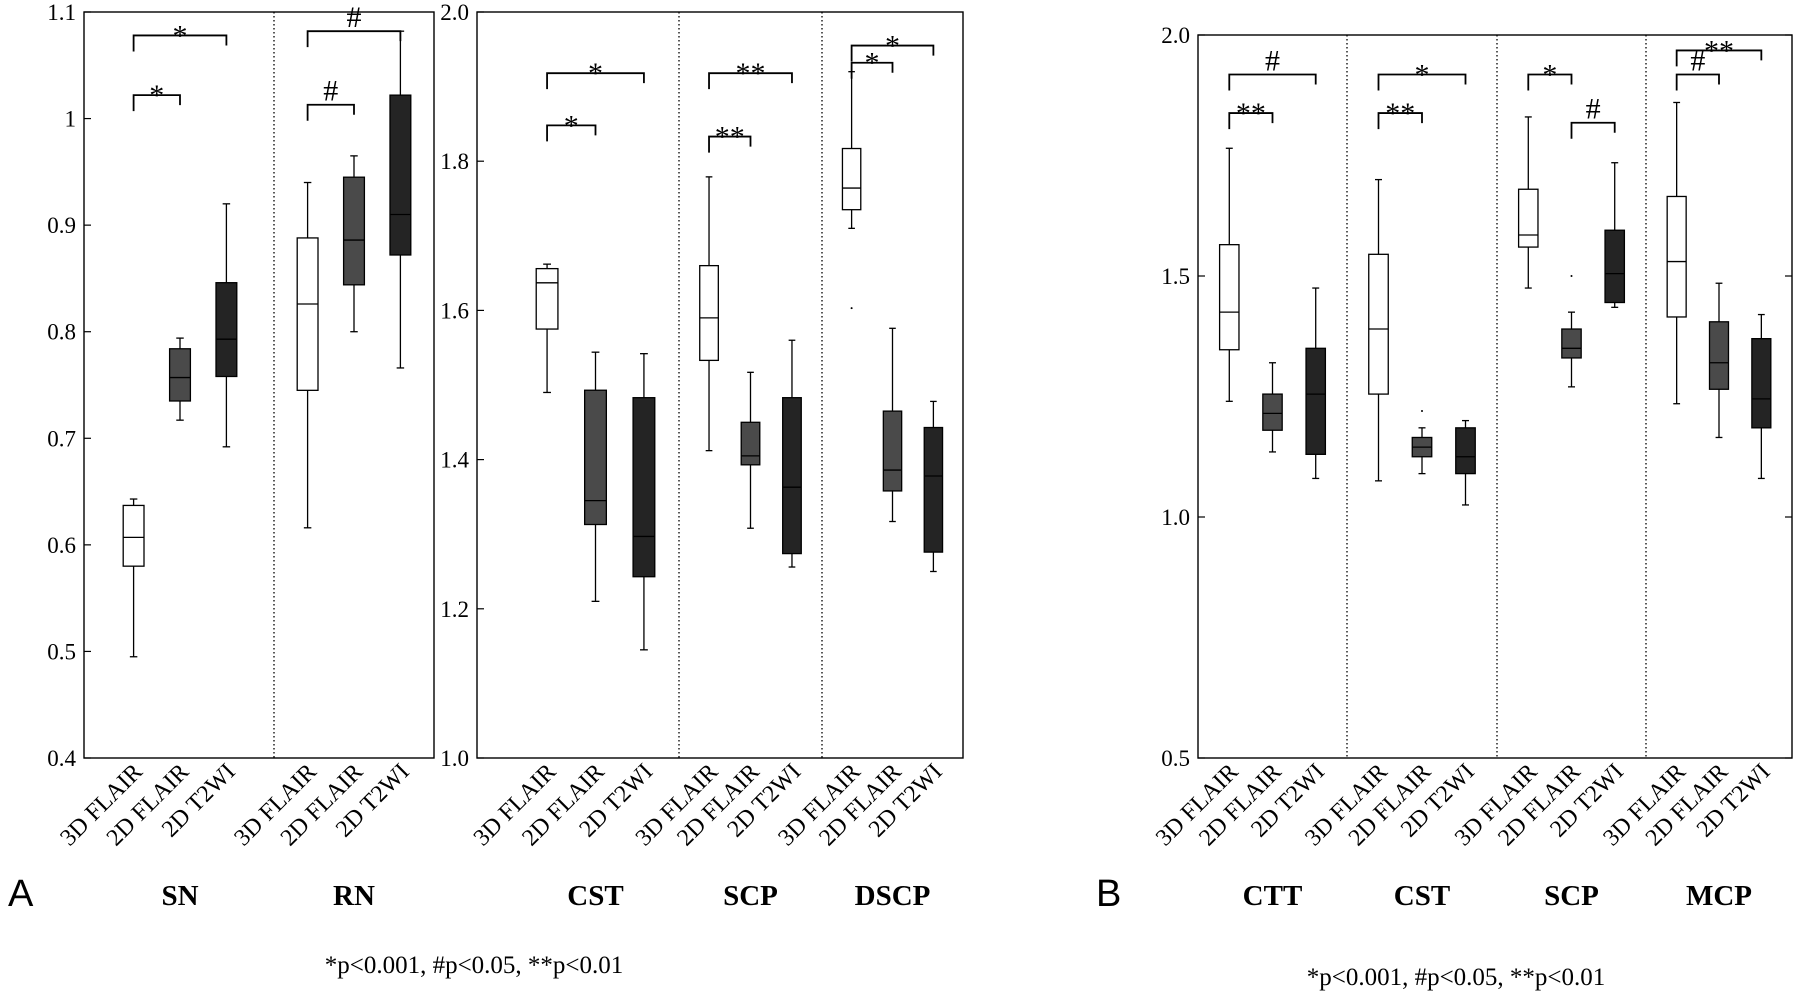  I want to click on y-tick-label: 1.1, so click(61, 12).